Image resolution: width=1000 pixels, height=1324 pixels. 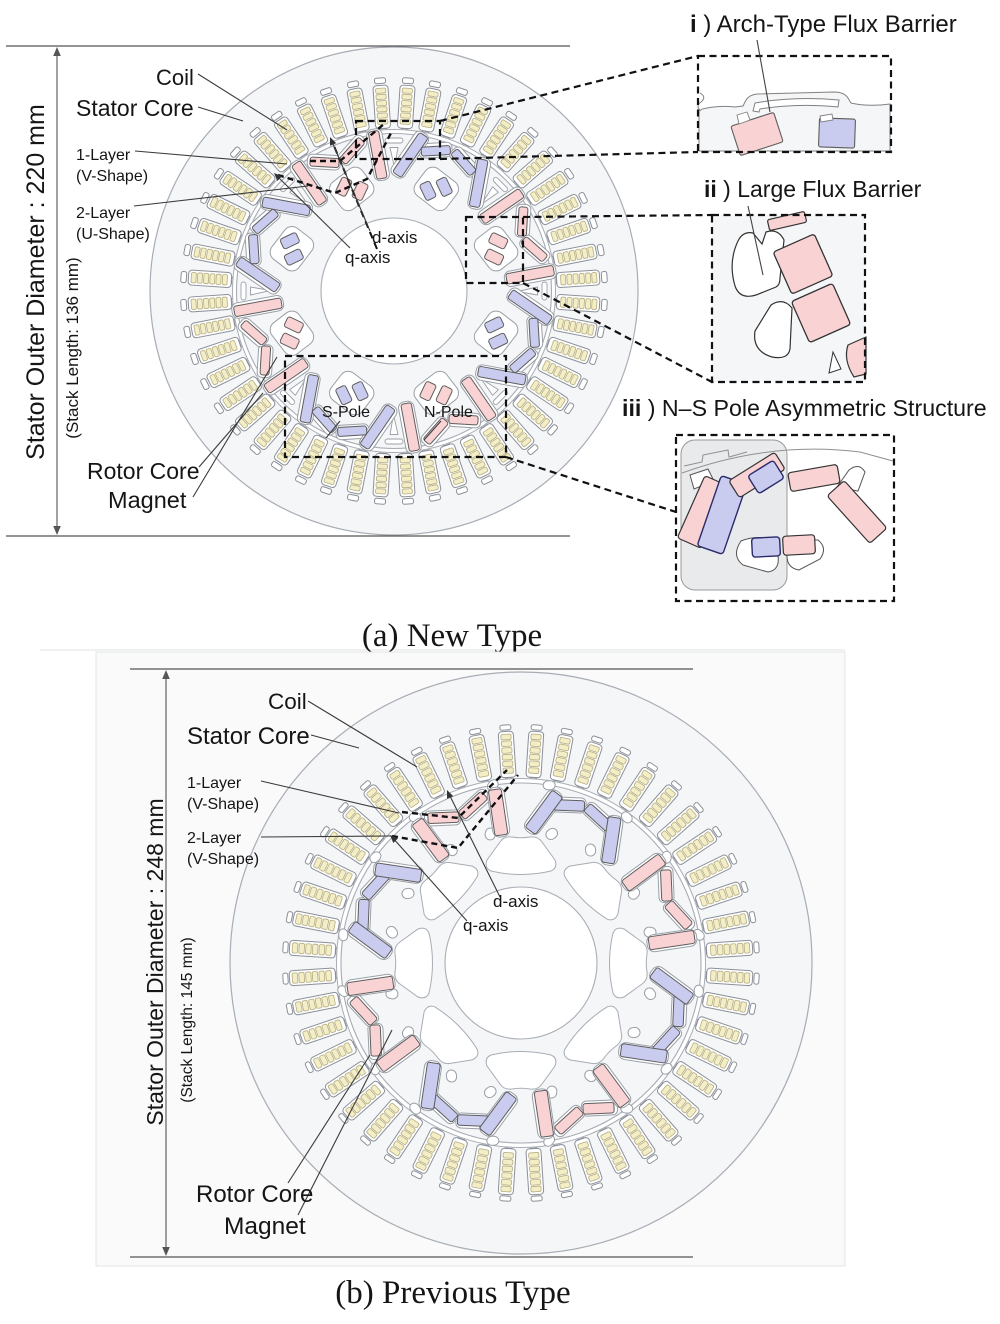 I want to click on svg-text: (Stack Length: 145 mm), so click(x=187, y=1019).